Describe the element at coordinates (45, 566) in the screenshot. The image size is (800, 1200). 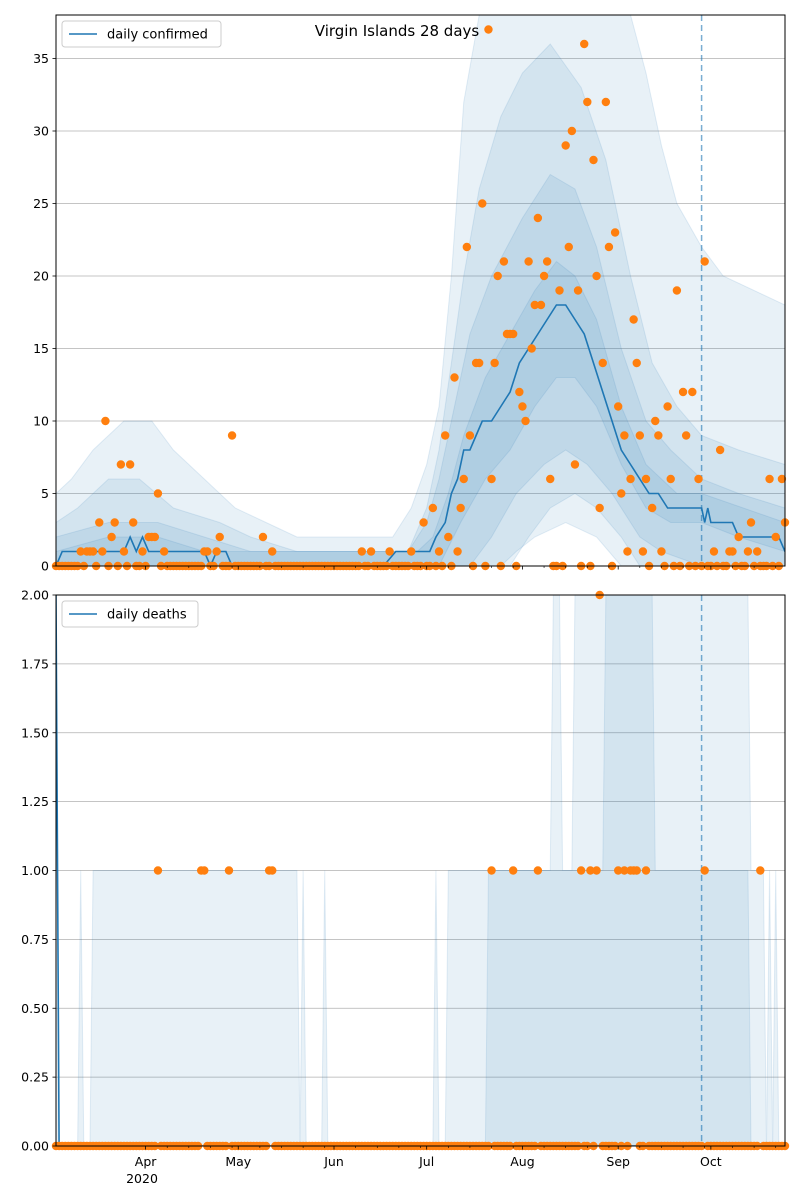
I see `y-tick-label: 0` at that location.